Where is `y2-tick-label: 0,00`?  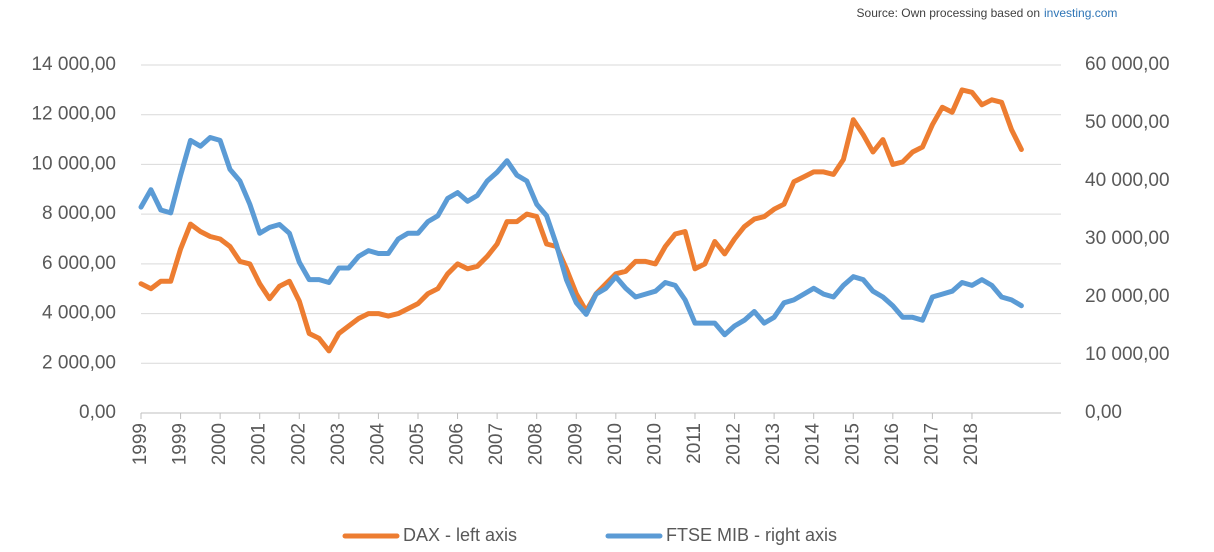
y2-tick-label: 0,00 is located at coordinates (1103, 412).